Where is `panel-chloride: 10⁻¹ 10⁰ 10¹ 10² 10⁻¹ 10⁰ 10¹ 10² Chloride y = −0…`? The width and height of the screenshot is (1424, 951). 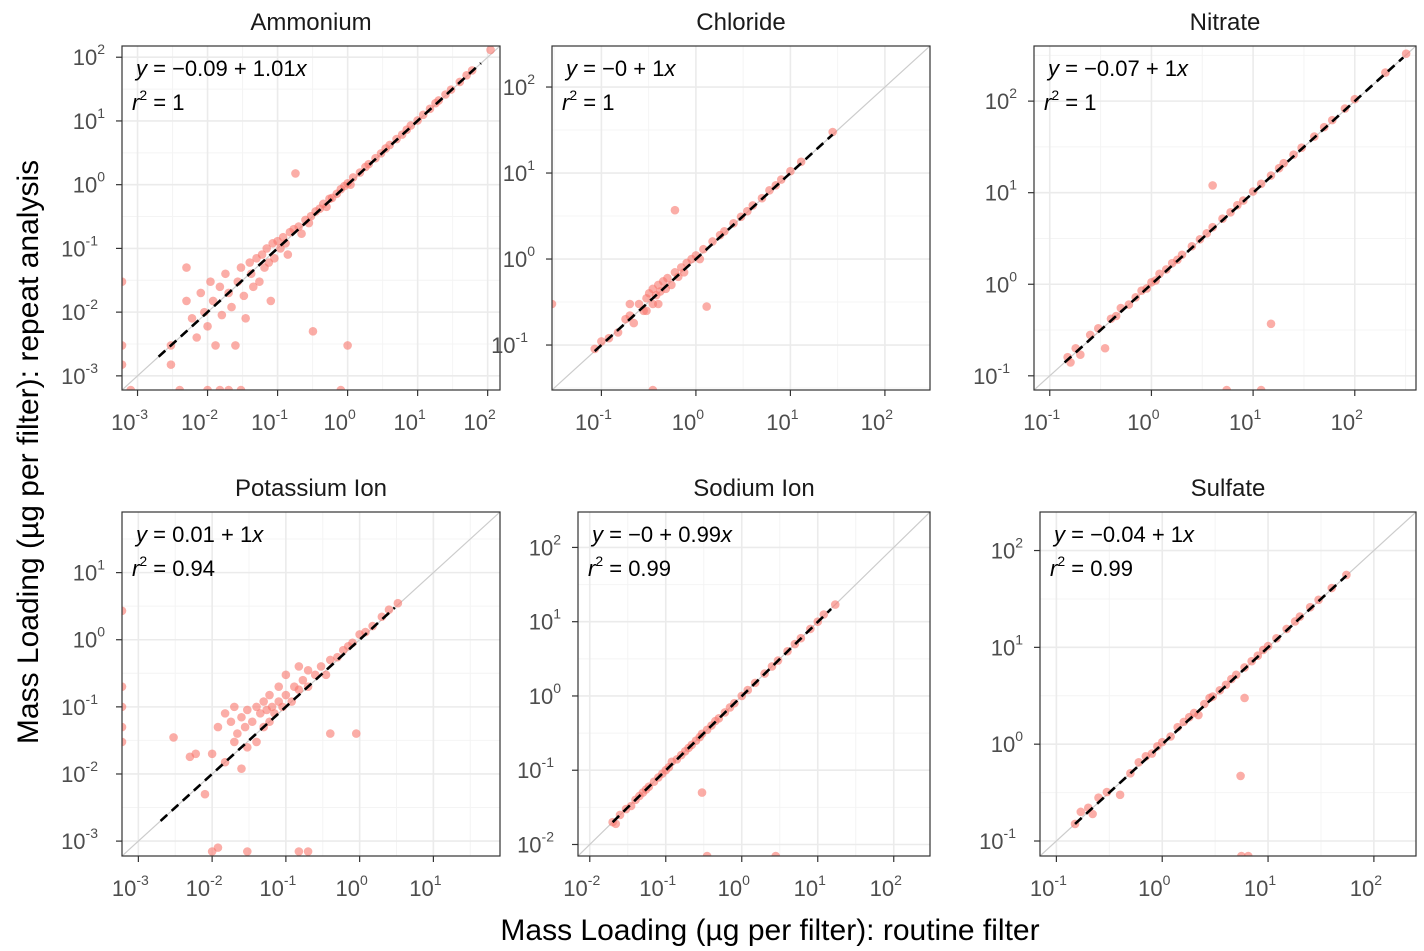 panel-chloride: 10⁻¹ 10⁰ 10¹ 10² 10⁻¹ 10⁰ 10¹ 10² Chloride y = −0… is located at coordinates (711, 222).